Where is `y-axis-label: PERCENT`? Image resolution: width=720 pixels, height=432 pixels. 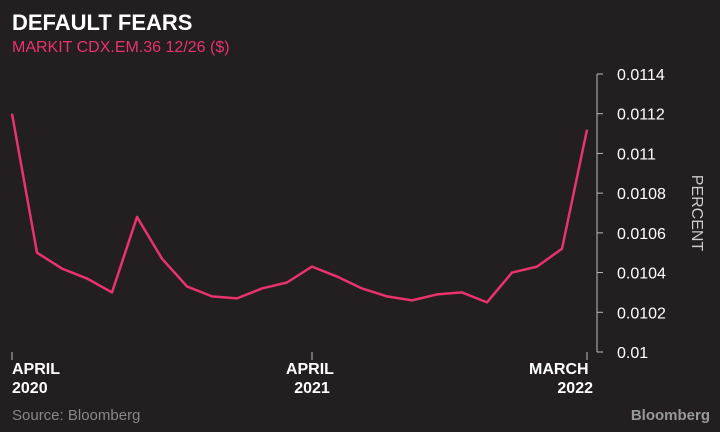
y-axis-label: PERCENT is located at coordinates (696, 213).